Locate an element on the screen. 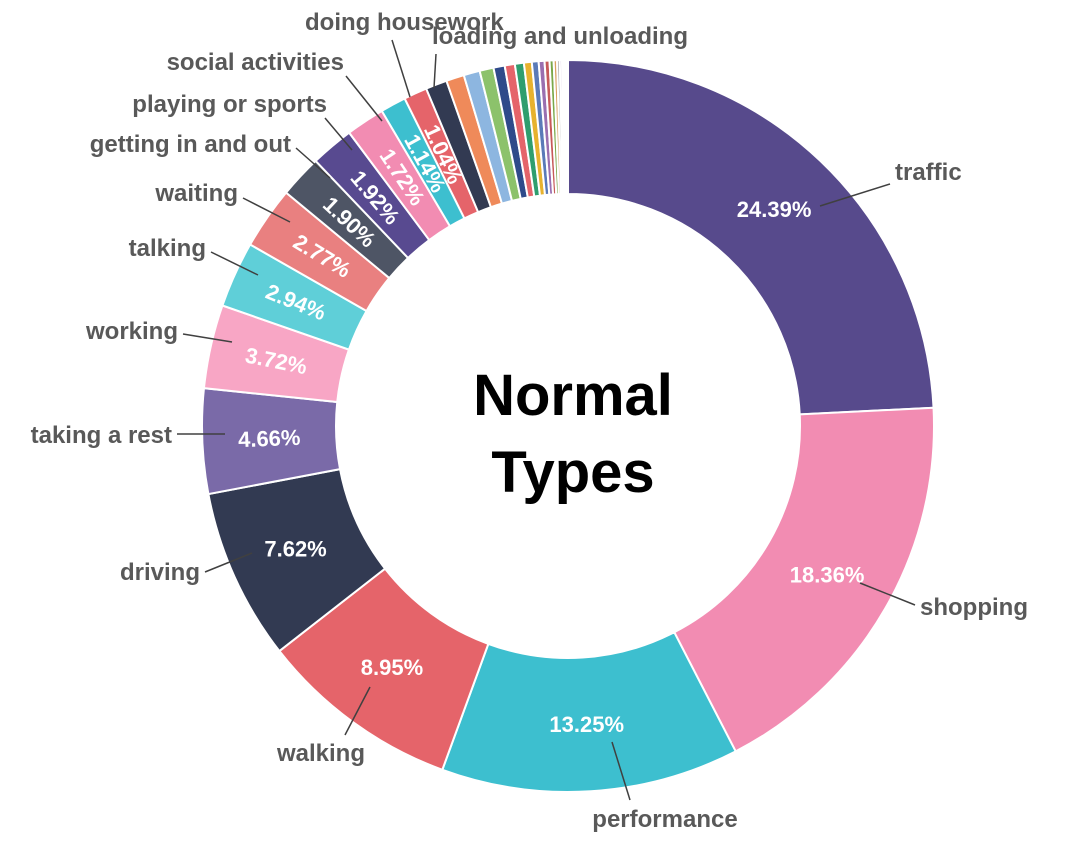 This screenshot has width=1071, height=842. leader-line-waiting is located at coordinates (266, 210).